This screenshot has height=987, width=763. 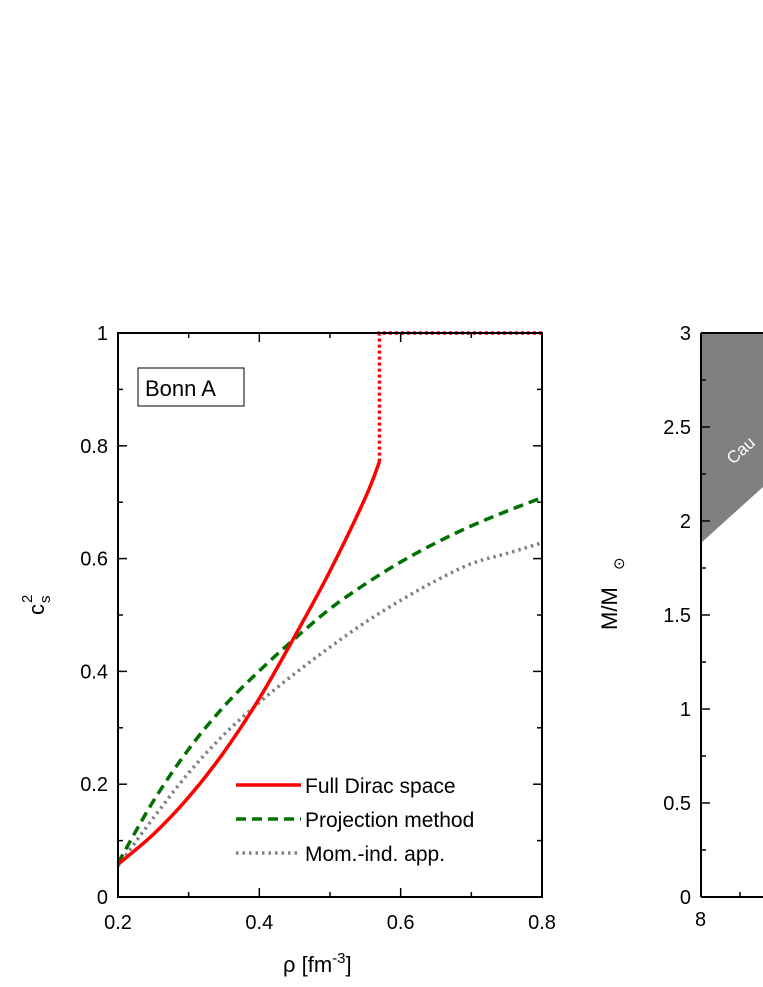 What do you see at coordinates (27, 599) in the screenshot?
I see `y-axis-title-sup: 2` at bounding box center [27, 599].